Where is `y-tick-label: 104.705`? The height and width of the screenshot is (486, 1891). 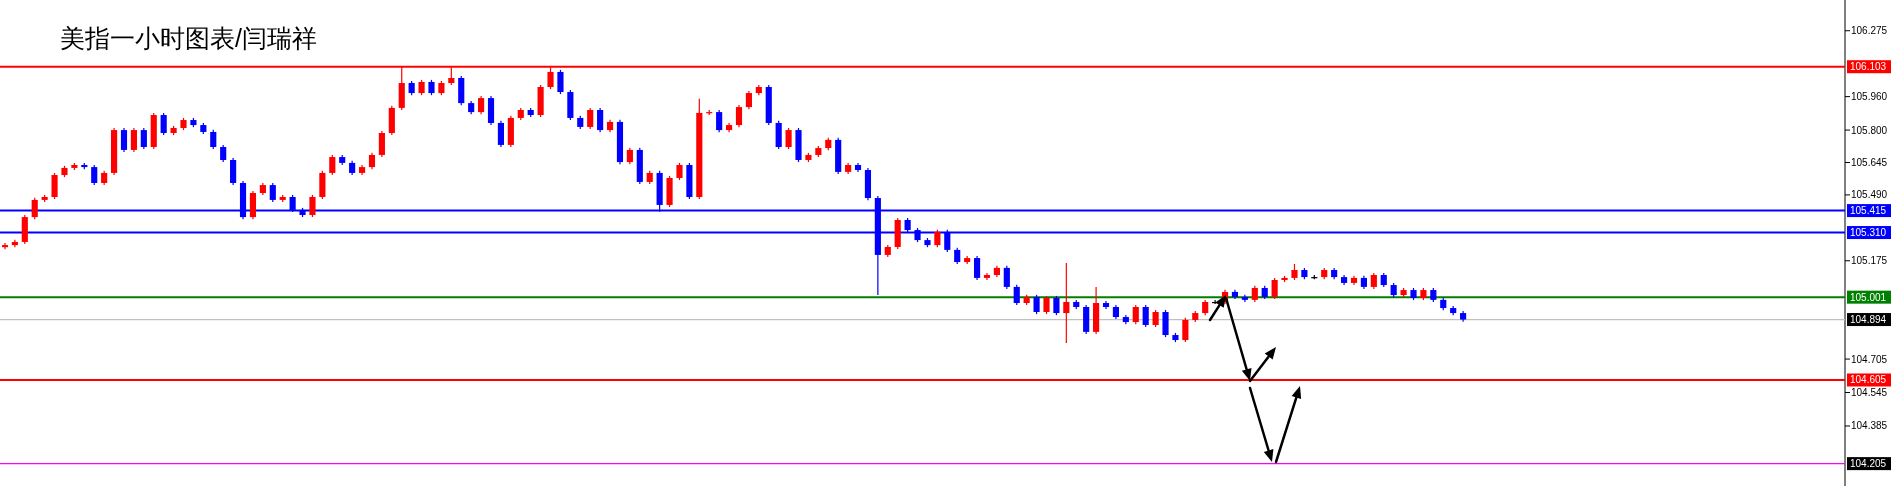 y-tick-label: 104.705 is located at coordinates (1869, 359).